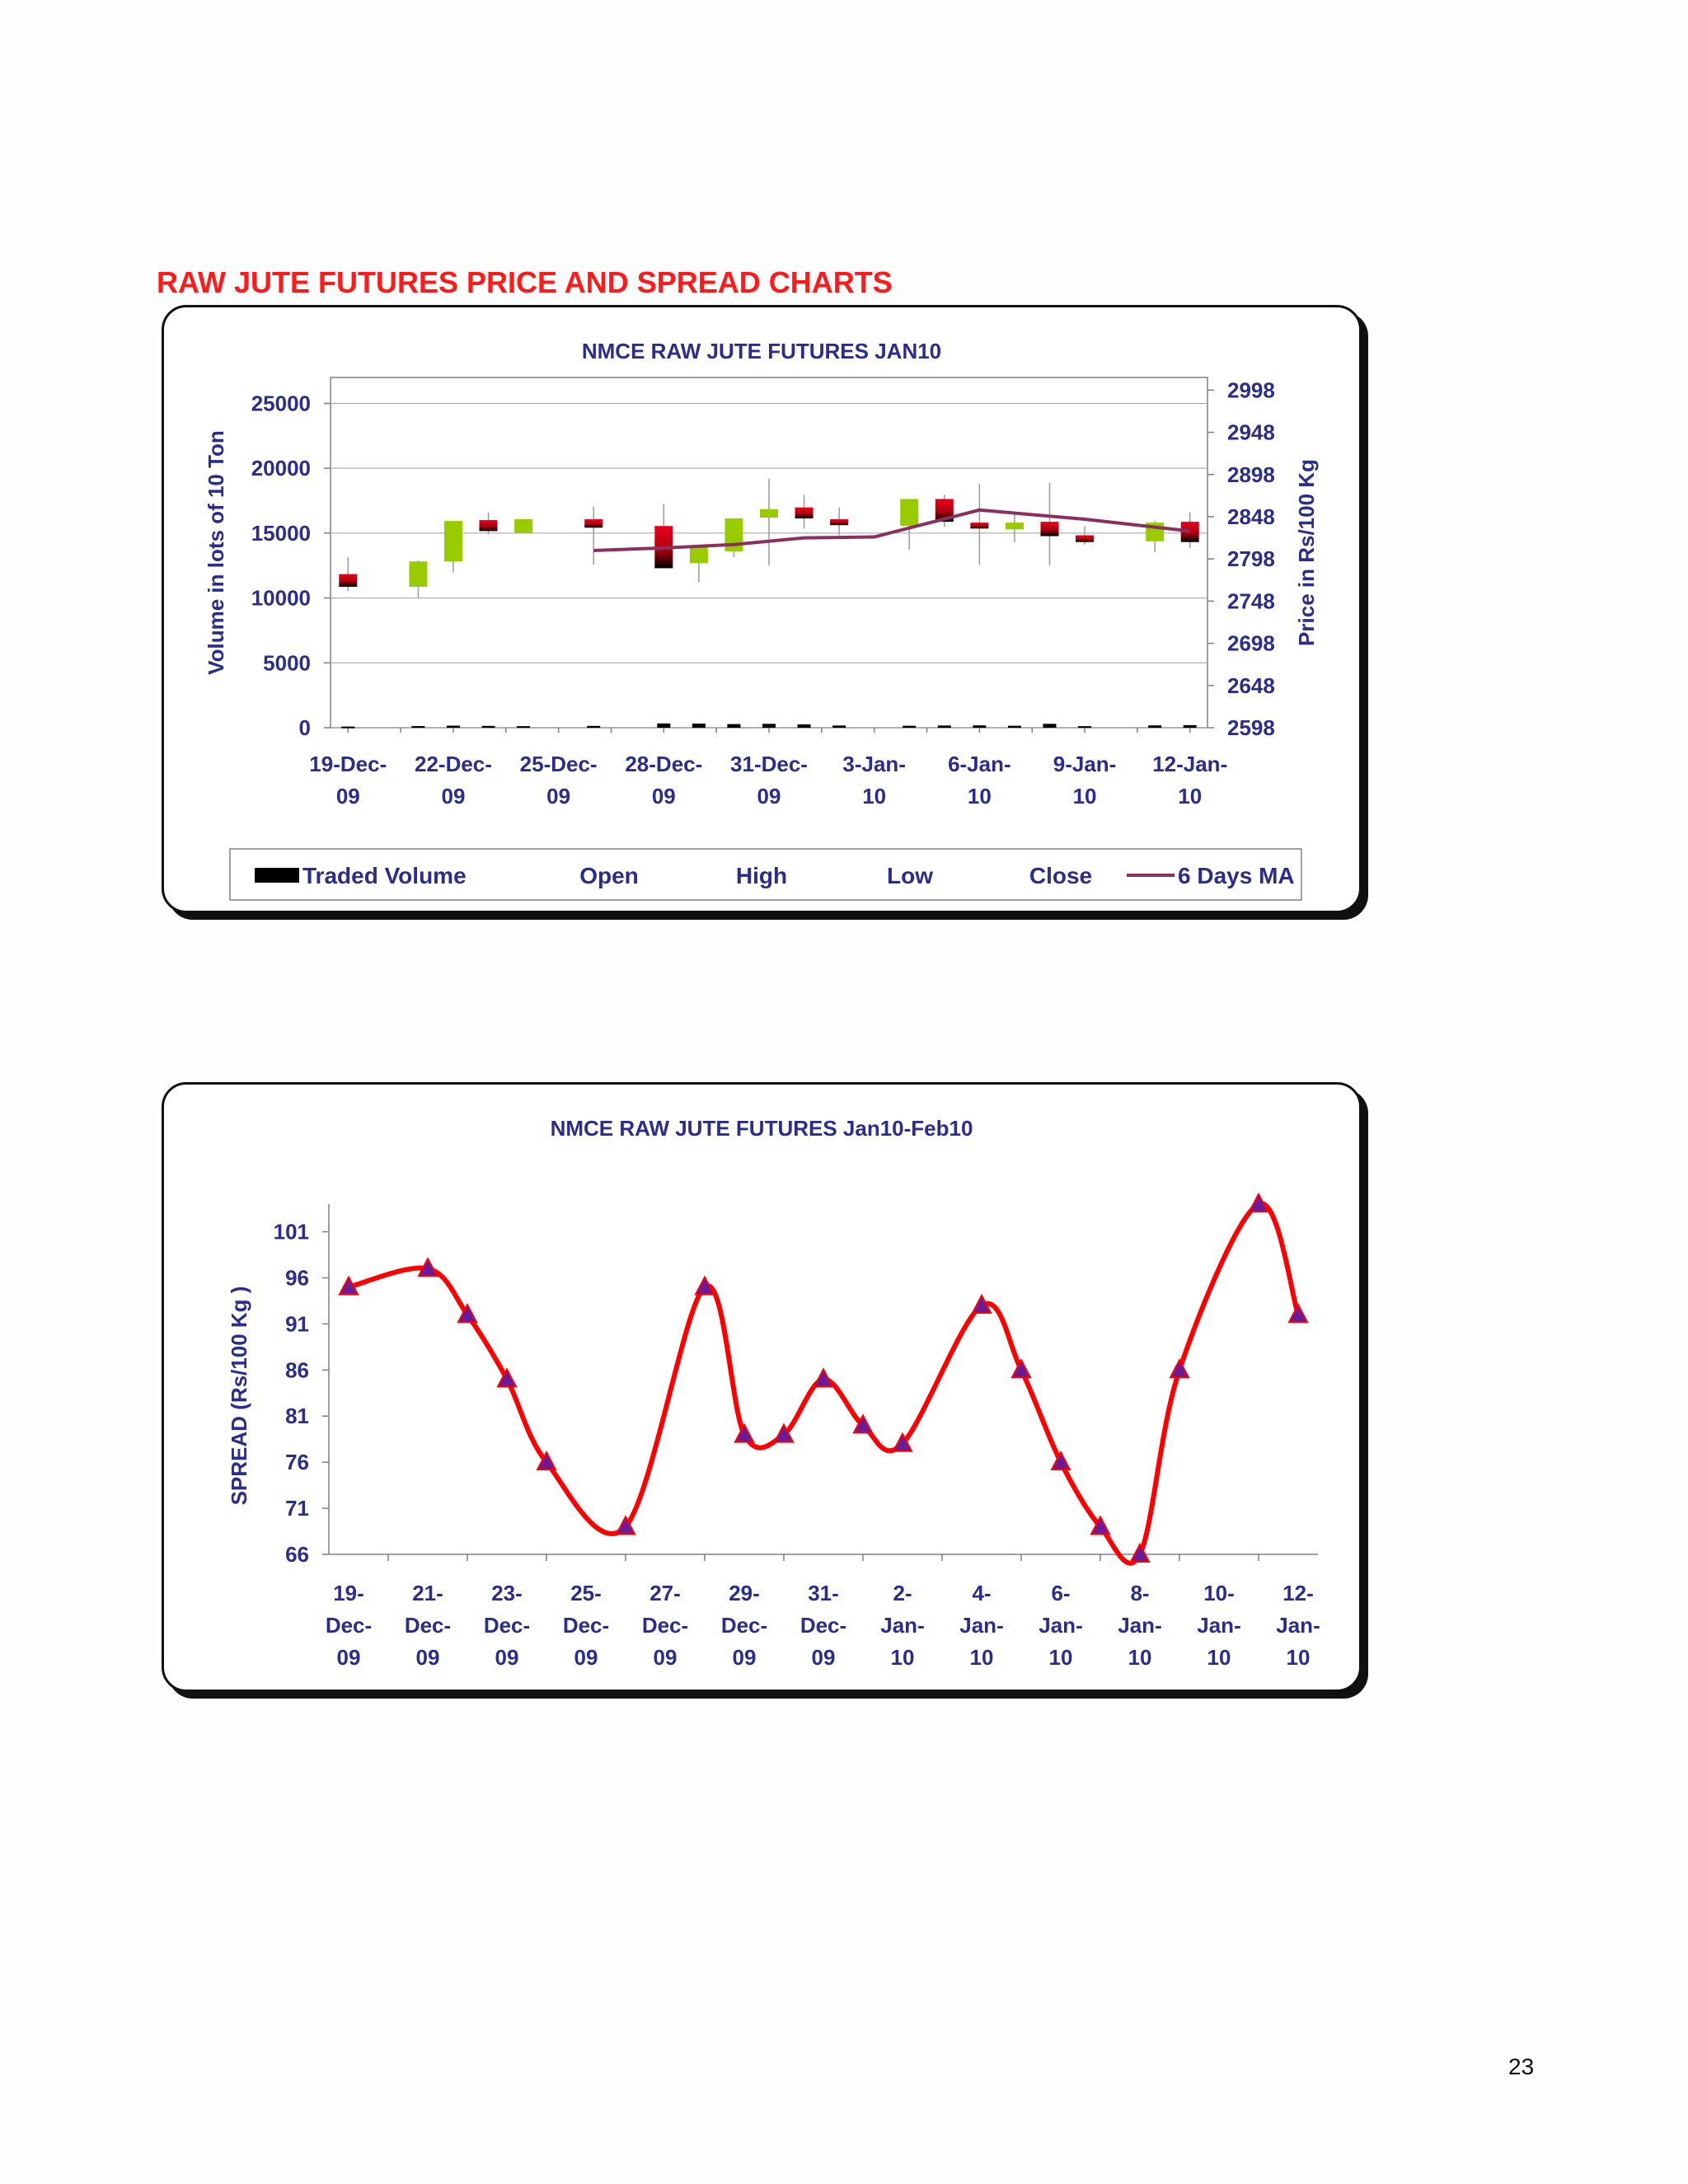 The width and height of the screenshot is (1688, 2184). What do you see at coordinates (281, 468) in the screenshot?
I see `y-left-tick-label: 20000` at bounding box center [281, 468].